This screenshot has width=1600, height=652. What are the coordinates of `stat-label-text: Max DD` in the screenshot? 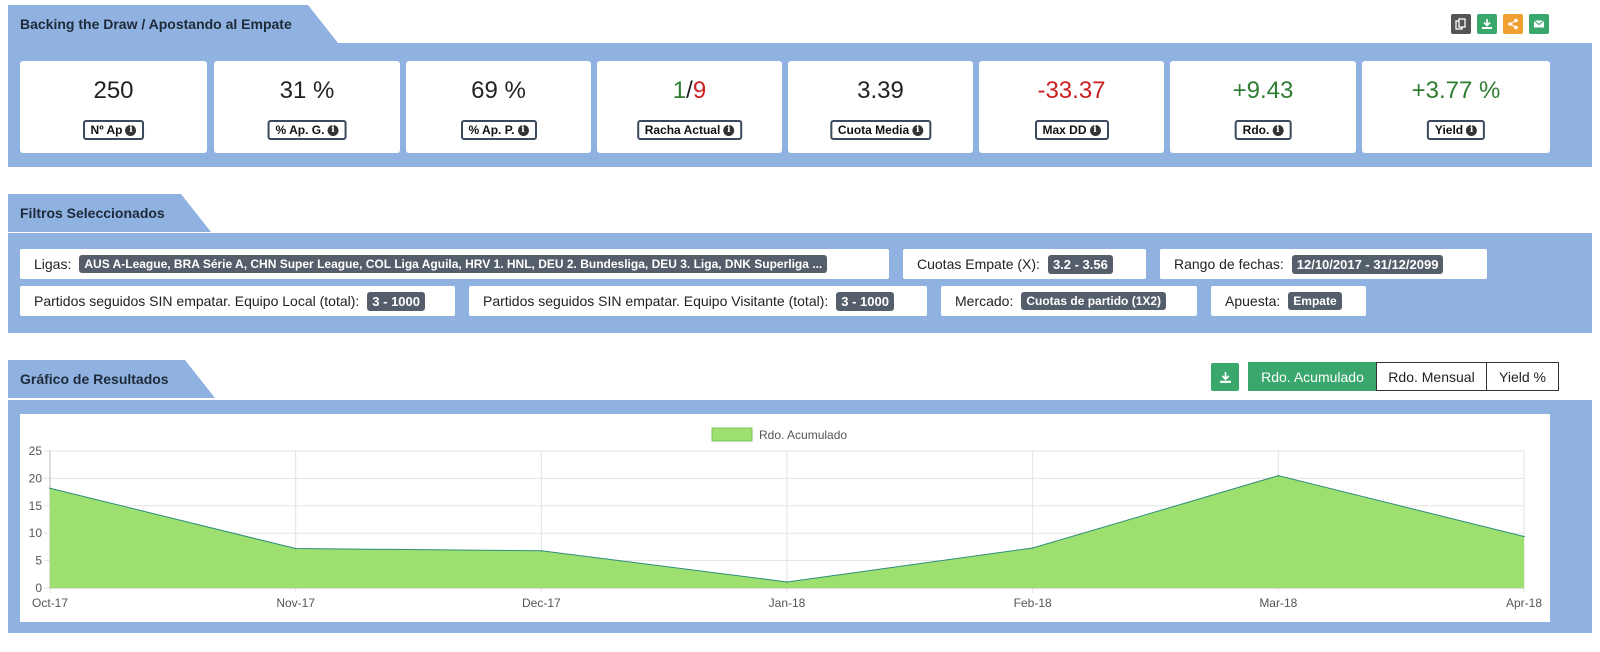 It's located at (1064, 130).